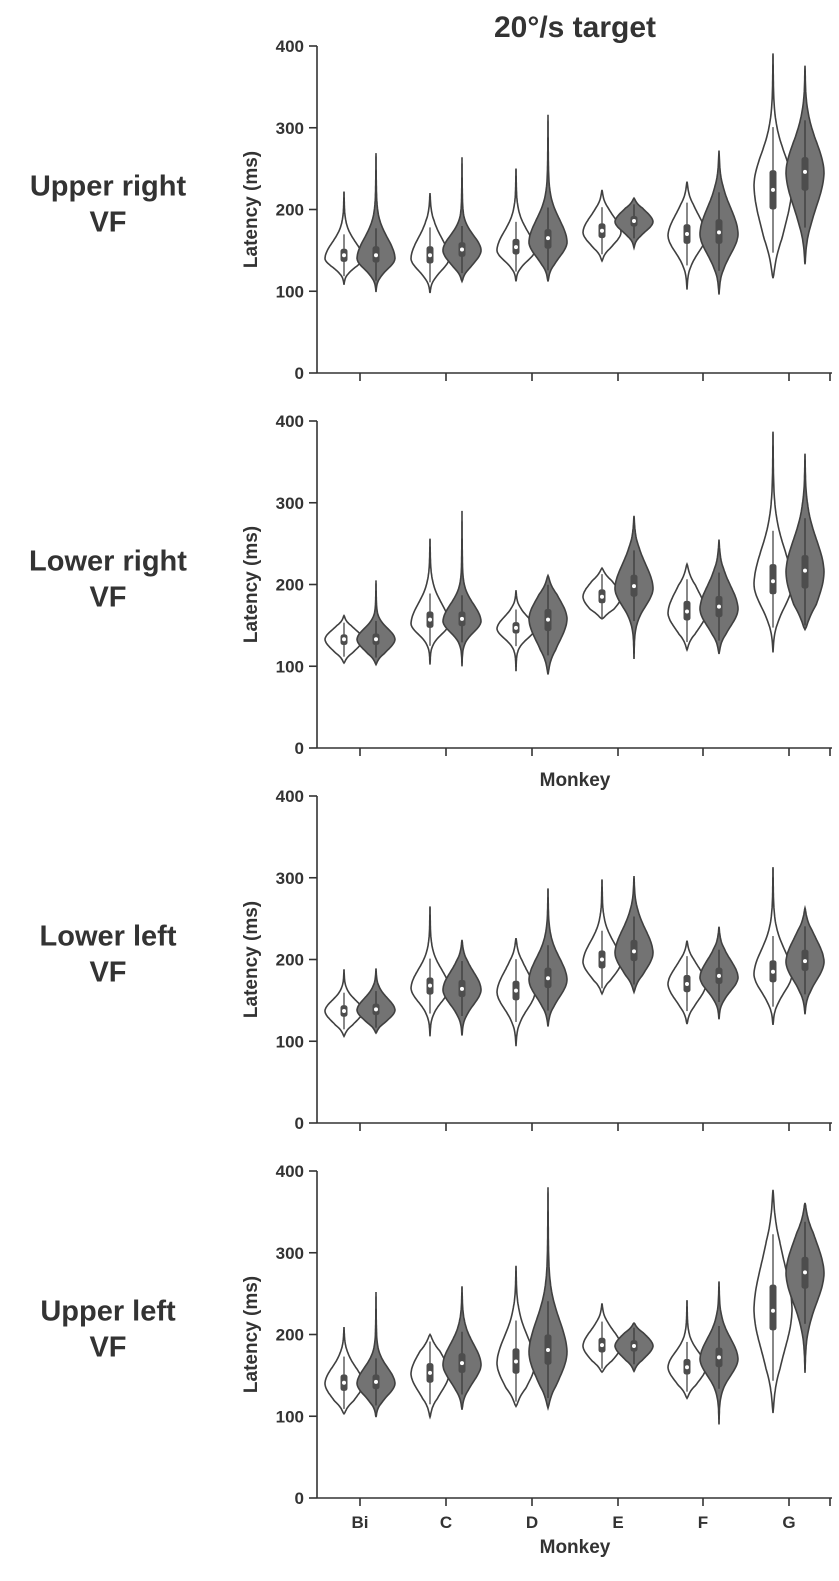 This screenshot has width=839, height=1581. Describe the element at coordinates (446, 1522) in the screenshot. I see `x-tick-label: C` at that location.